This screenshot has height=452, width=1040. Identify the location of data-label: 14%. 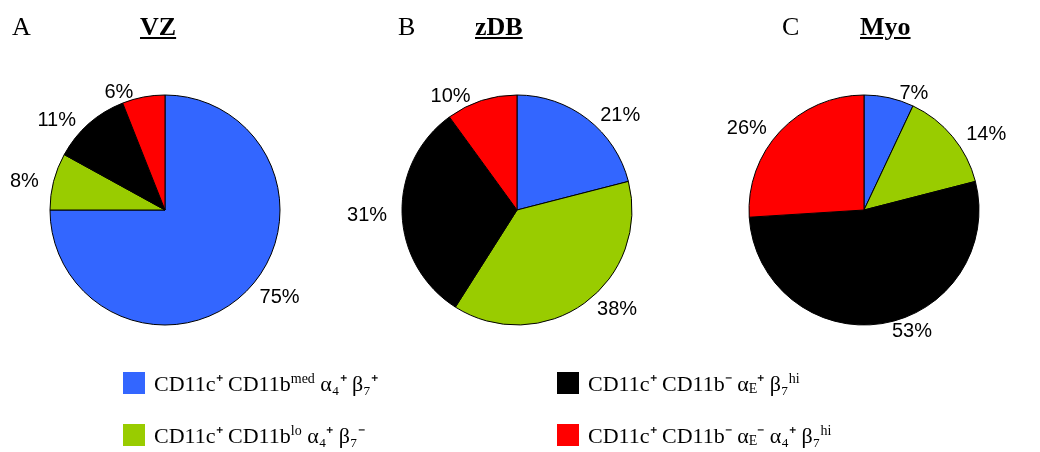
(986, 132).